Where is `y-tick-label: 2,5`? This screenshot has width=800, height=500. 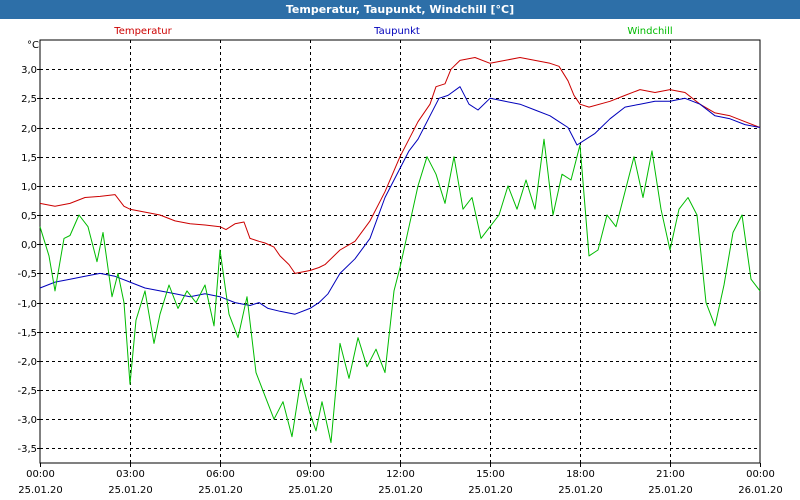 y-tick-label: 2,5 is located at coordinates (29, 99).